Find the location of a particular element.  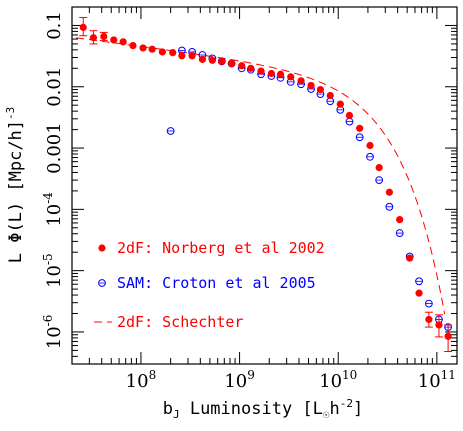

legend-label-schechter: 2dF: Schechter is located at coordinates (180, 322).